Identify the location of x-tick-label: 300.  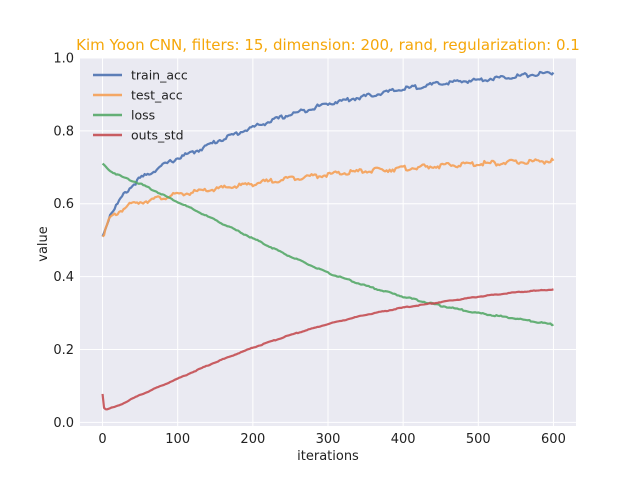
(328, 439).